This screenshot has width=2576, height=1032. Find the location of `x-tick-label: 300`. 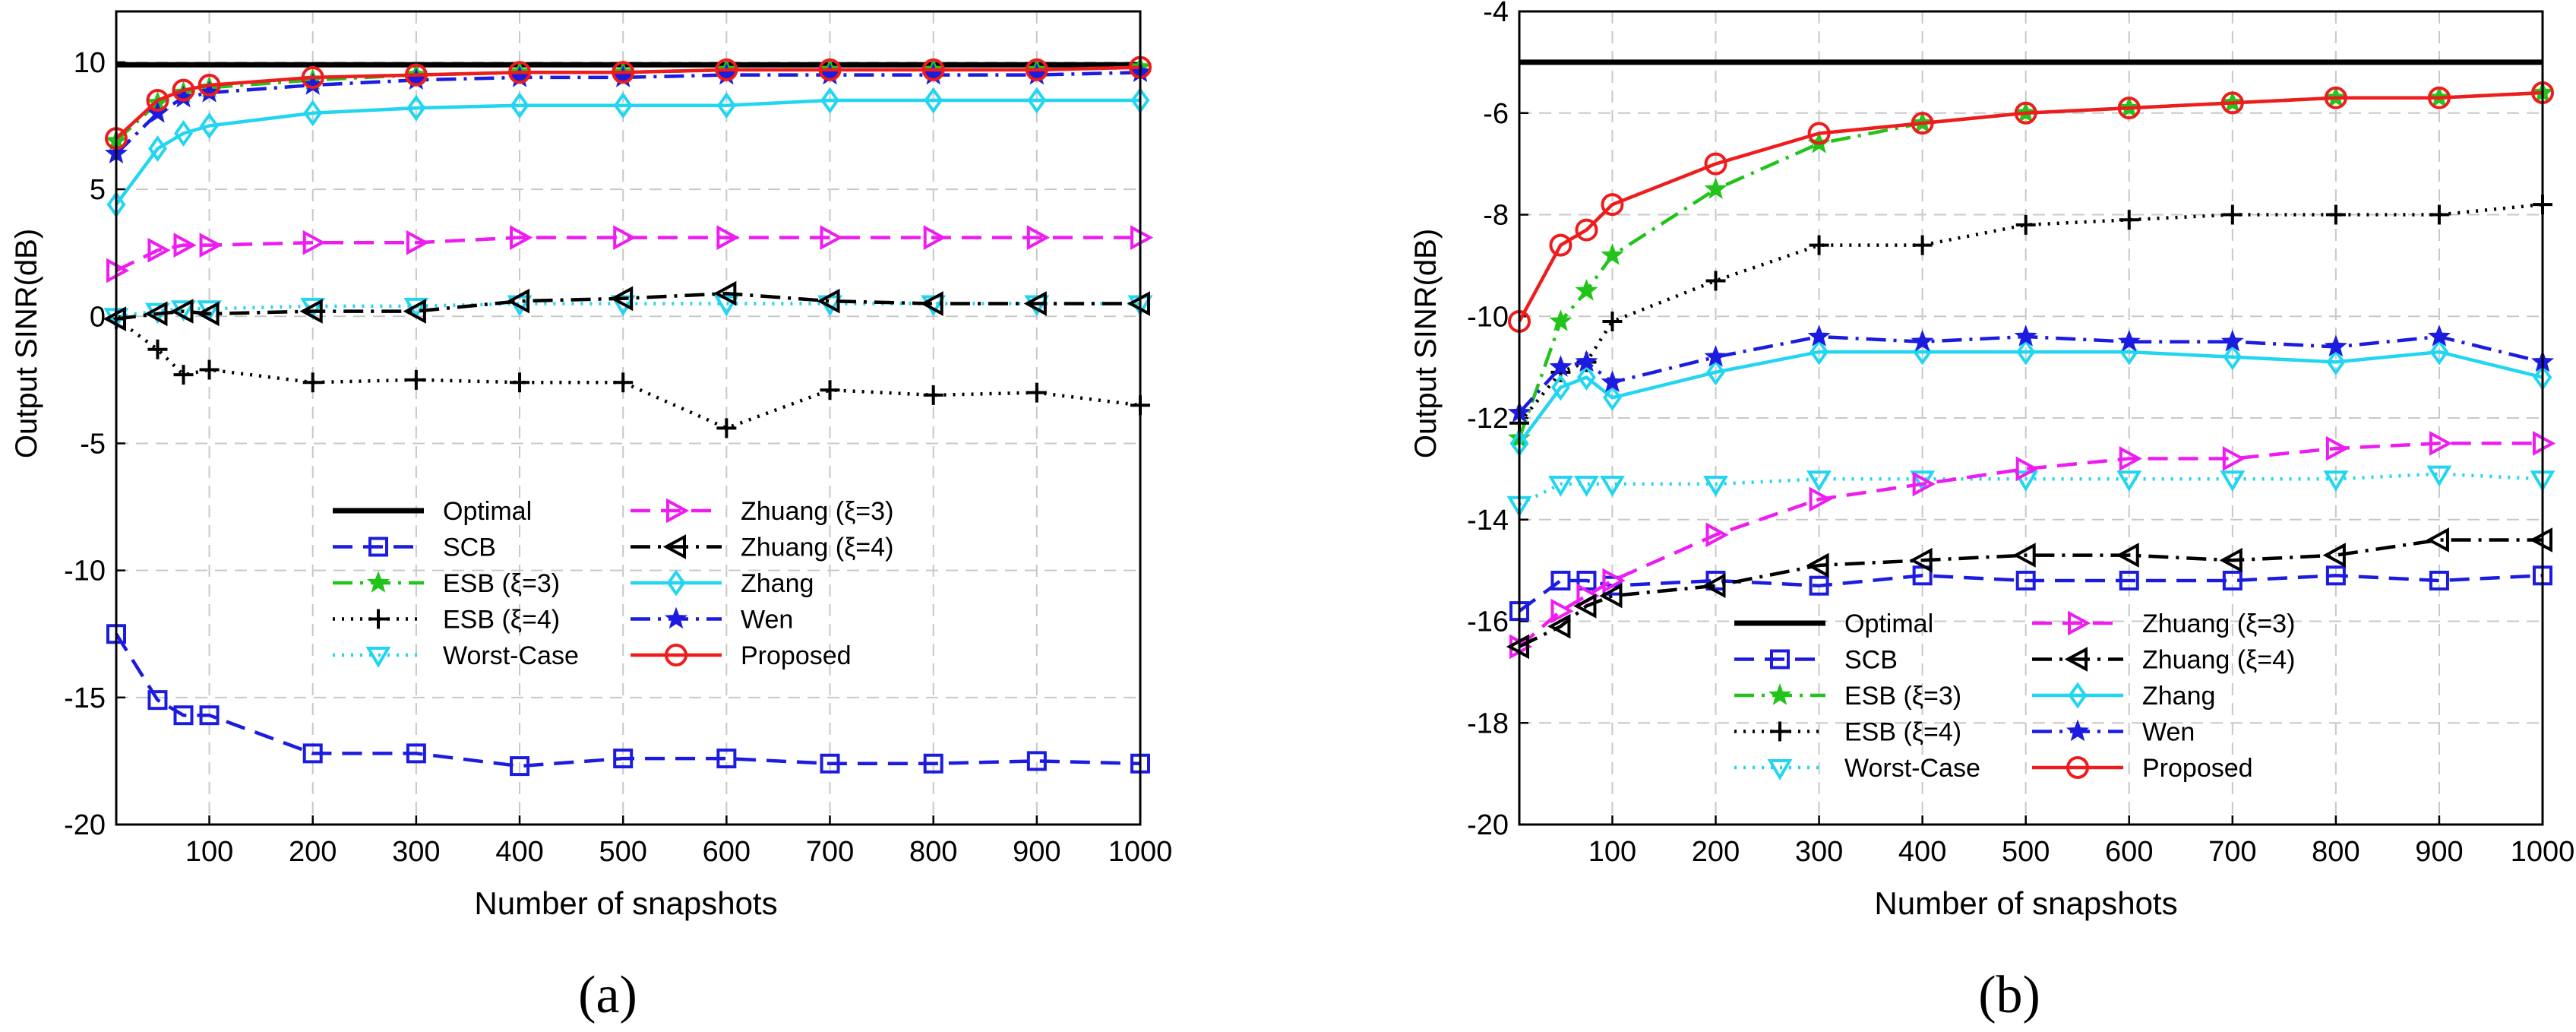

x-tick-label: 300 is located at coordinates (1819, 852).